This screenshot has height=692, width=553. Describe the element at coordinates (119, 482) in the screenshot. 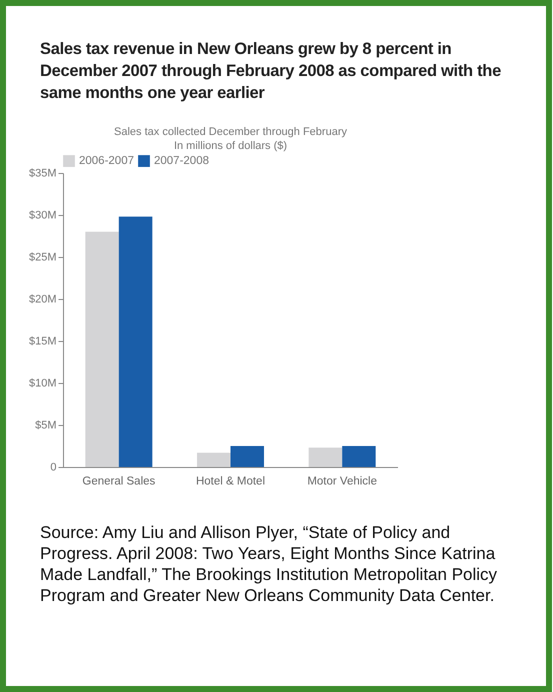

I see `x-tick-label: General Sales` at that location.